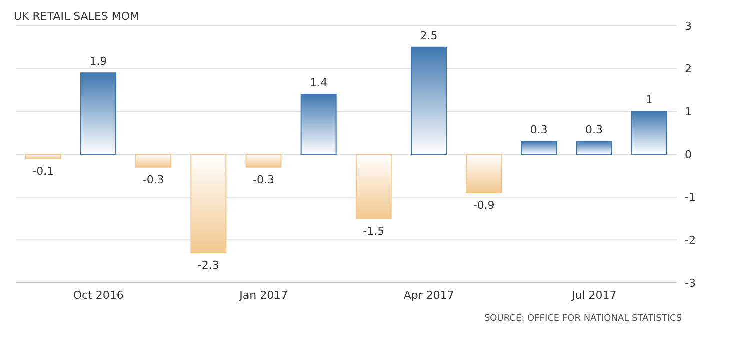 The width and height of the screenshot is (730, 340). I want to click on source-note: SOURCE: OFFICE FOR NATIONAL STATISTICS, so click(583, 319).